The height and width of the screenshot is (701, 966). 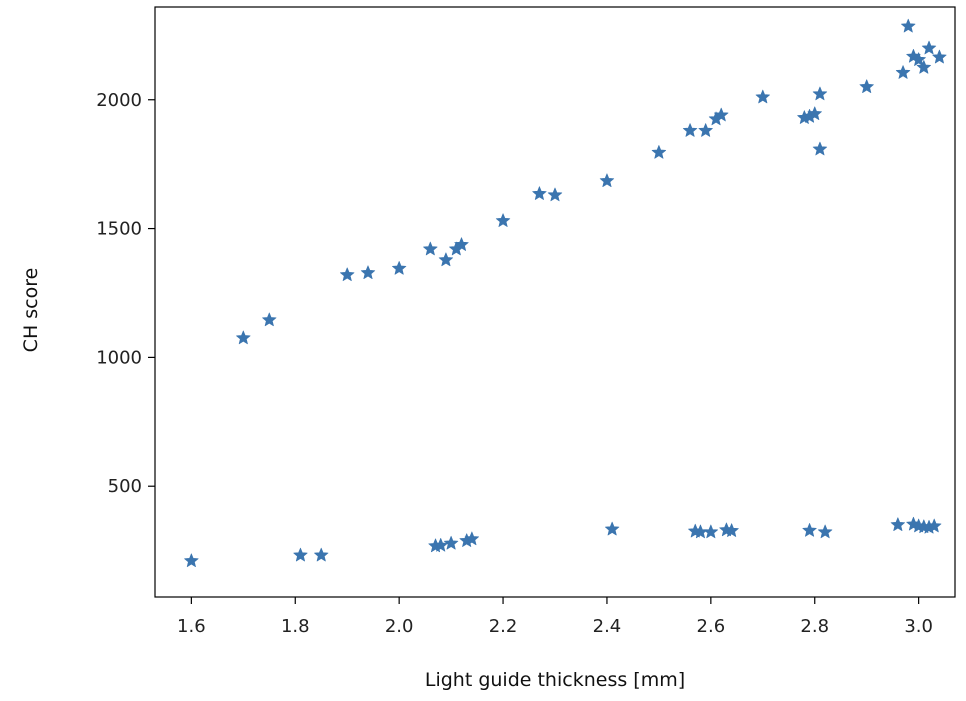 I want to click on x-axis-label: Light guide thickness [mm], so click(x=555, y=680).